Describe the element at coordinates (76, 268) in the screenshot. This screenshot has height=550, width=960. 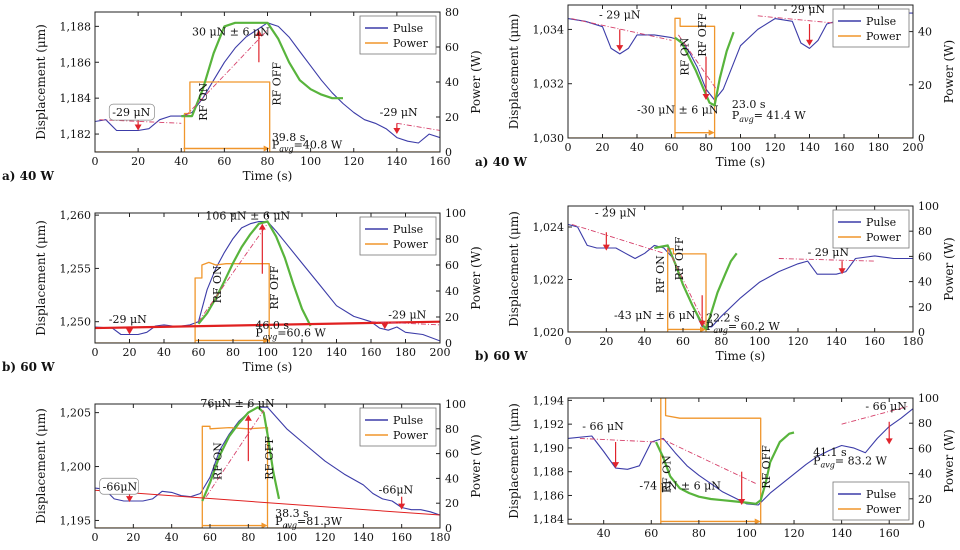
I see `y-tick-label: 1,255` at that location.